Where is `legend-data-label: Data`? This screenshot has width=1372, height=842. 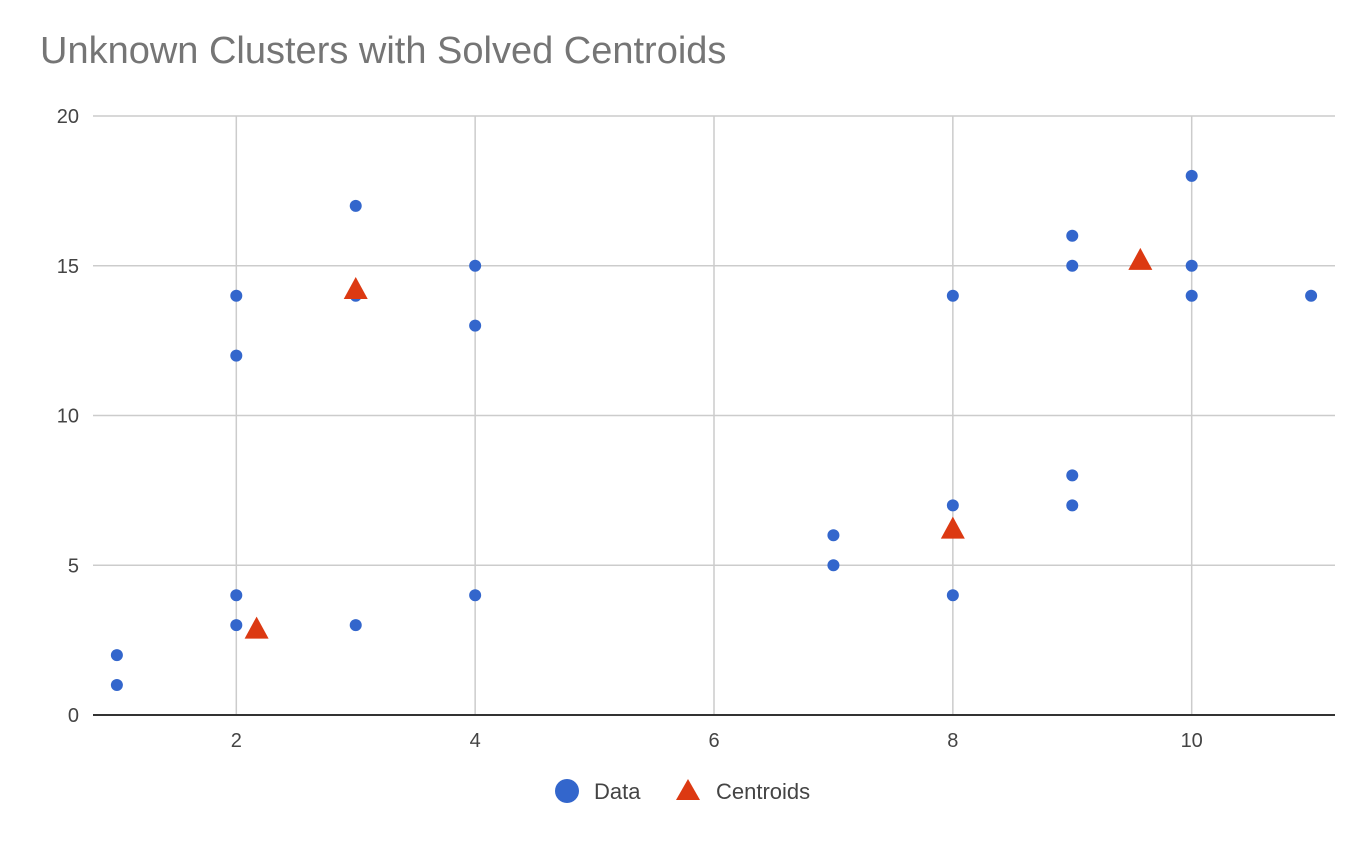 legend-data-label: Data is located at coordinates (617, 791).